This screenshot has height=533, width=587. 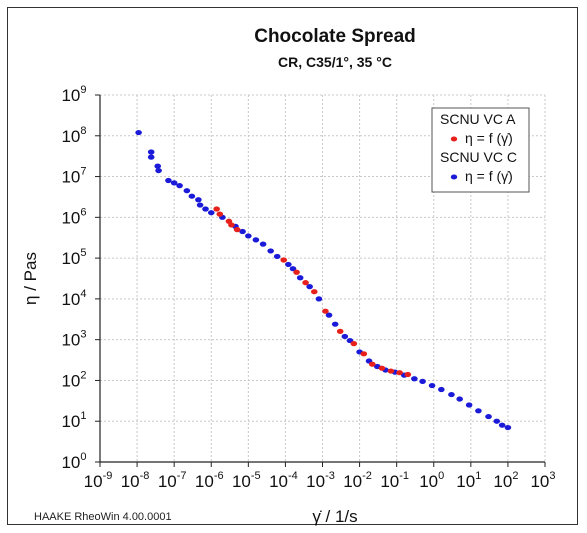 What do you see at coordinates (73, 176) in the screenshot?
I see `y-tick-label: 10⁷` at bounding box center [73, 176].